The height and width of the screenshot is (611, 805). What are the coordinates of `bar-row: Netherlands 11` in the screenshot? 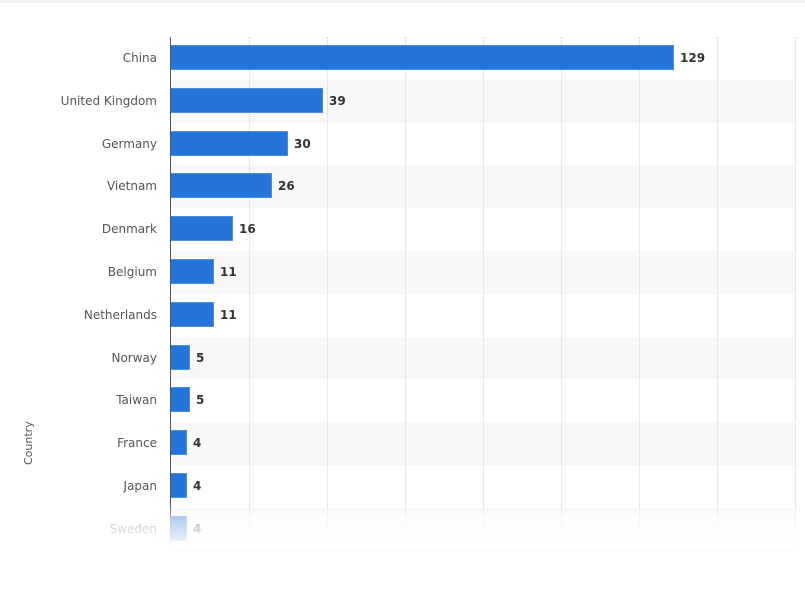 It's located at (402, 315).